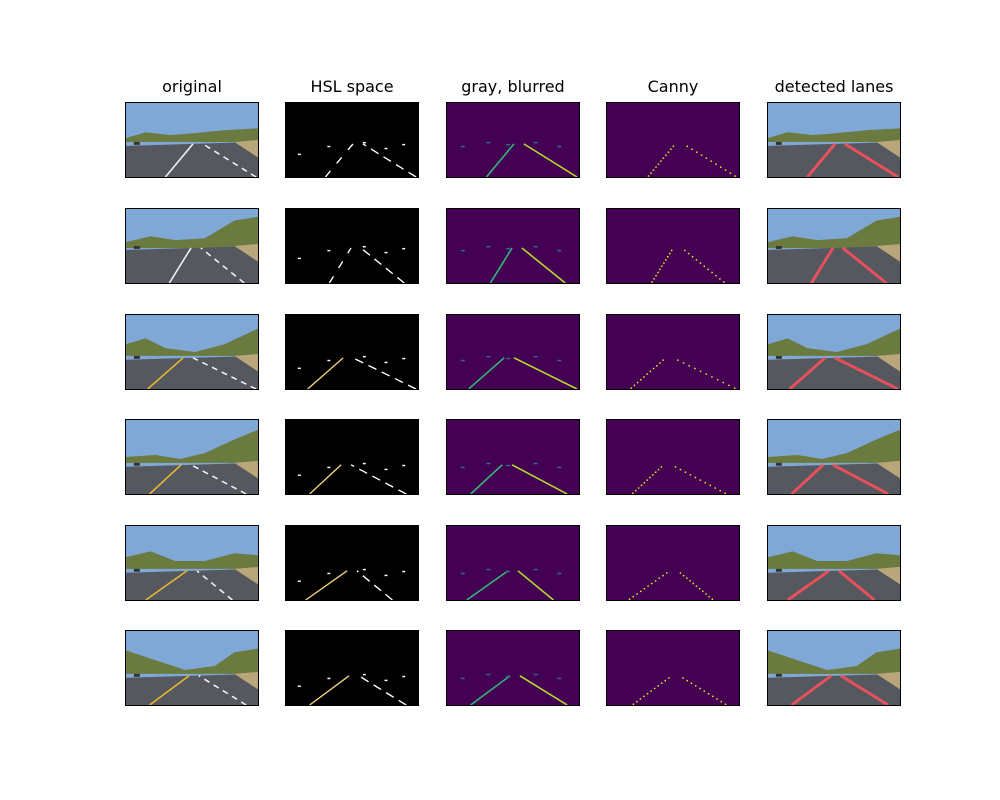 The image size is (1000, 800). Describe the element at coordinates (192, 86) in the screenshot. I see `column-title-original: original` at that location.